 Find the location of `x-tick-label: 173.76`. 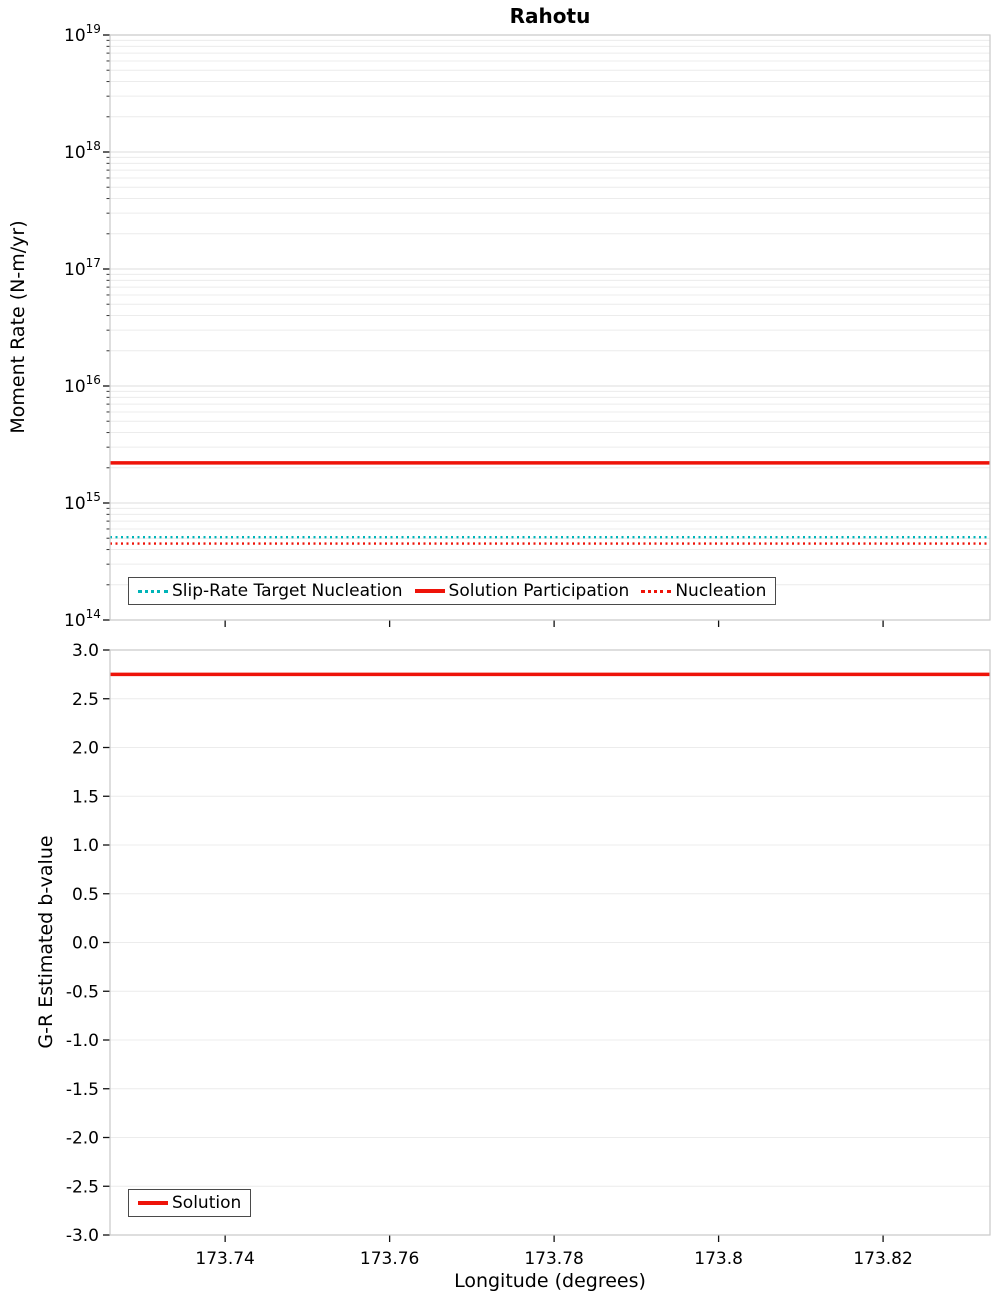

x-tick-label: 173.76 is located at coordinates (389, 1259).